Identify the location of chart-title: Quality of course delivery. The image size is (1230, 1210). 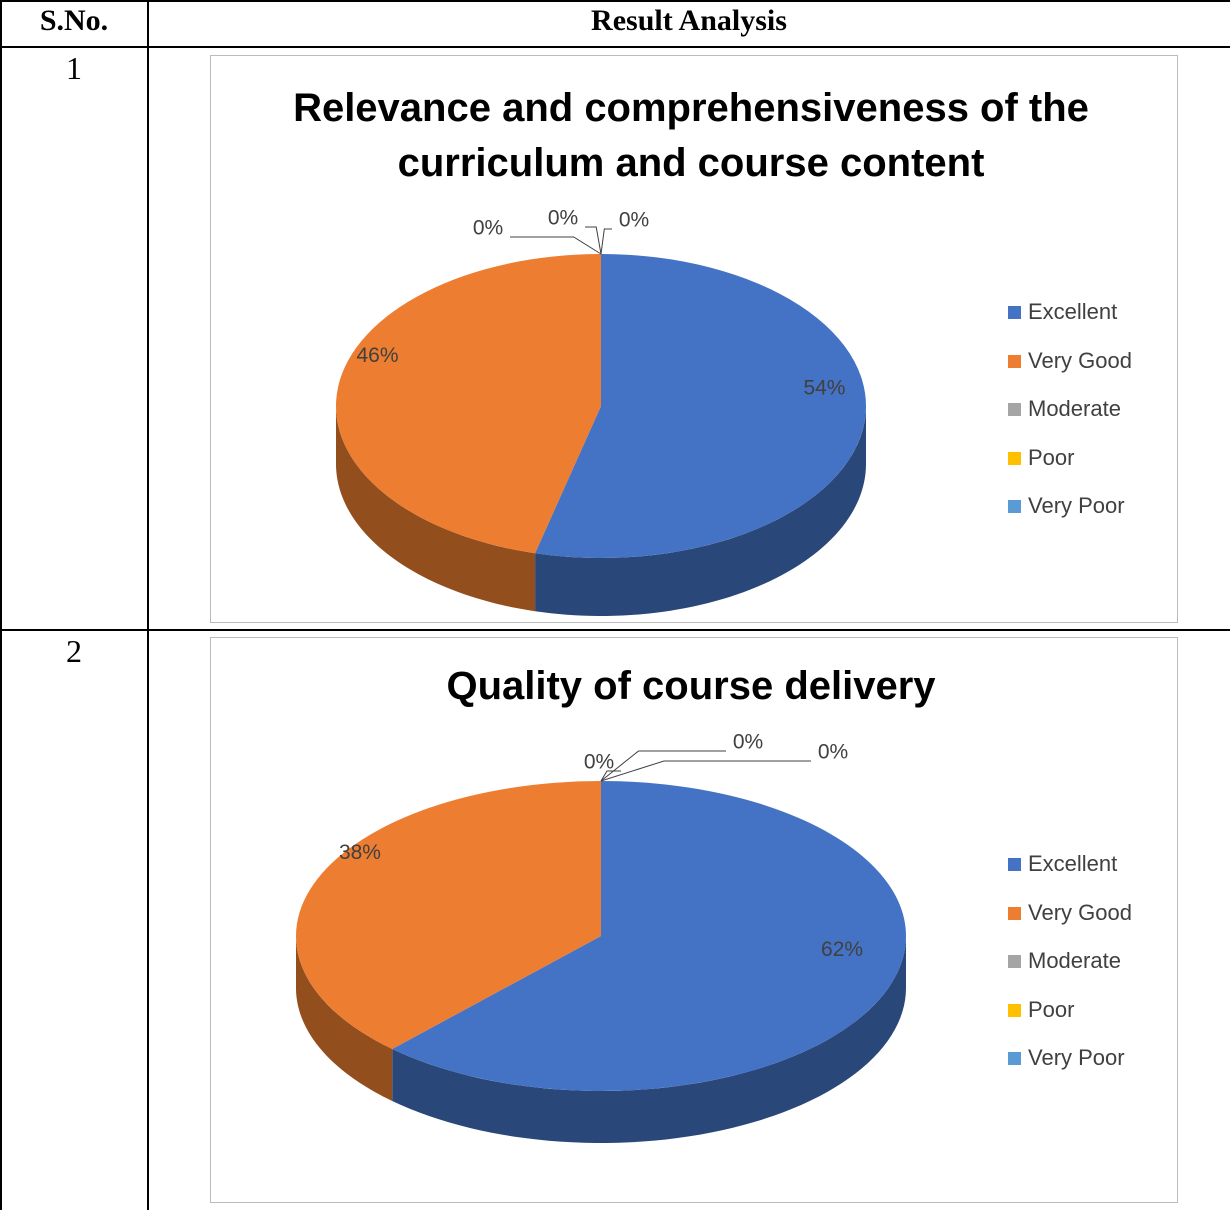
(691, 686).